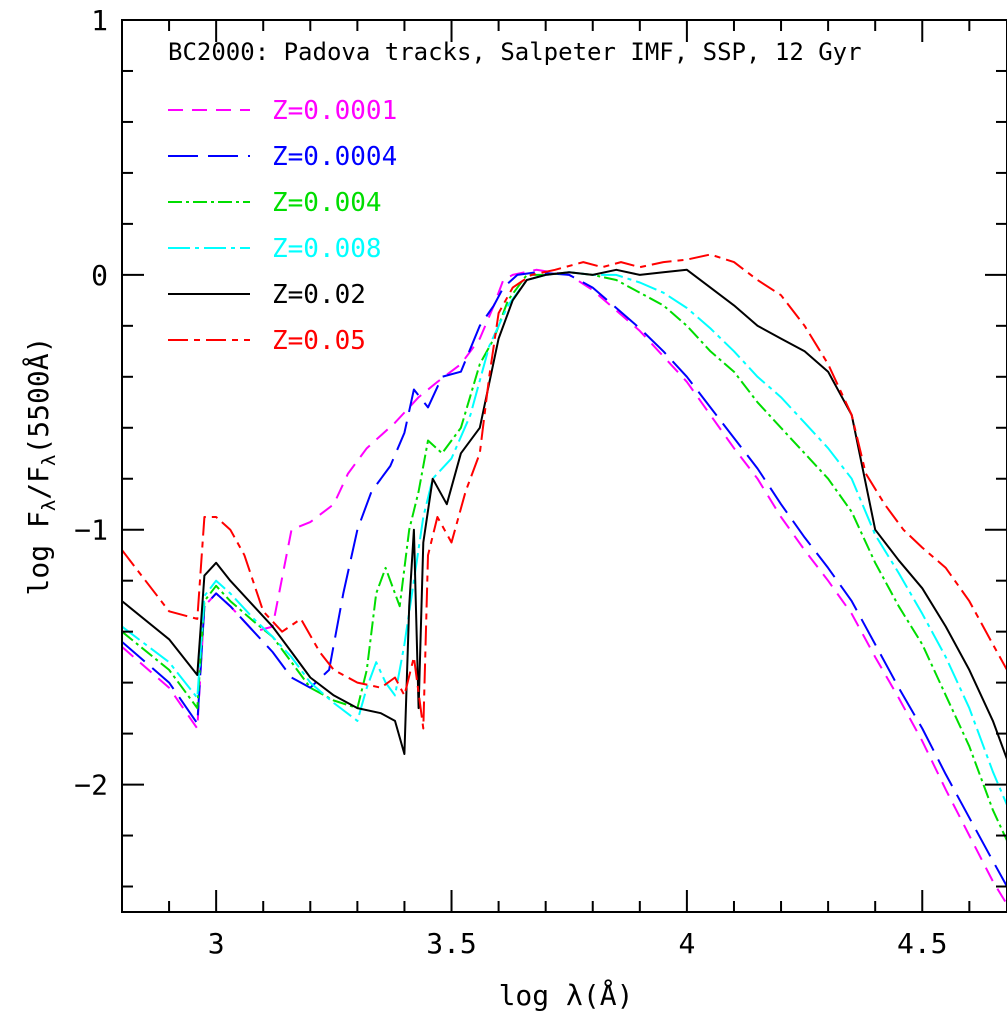 This screenshot has width=1007, height=1022. I want to click on legend-label: Z=0.05, so click(319, 341).